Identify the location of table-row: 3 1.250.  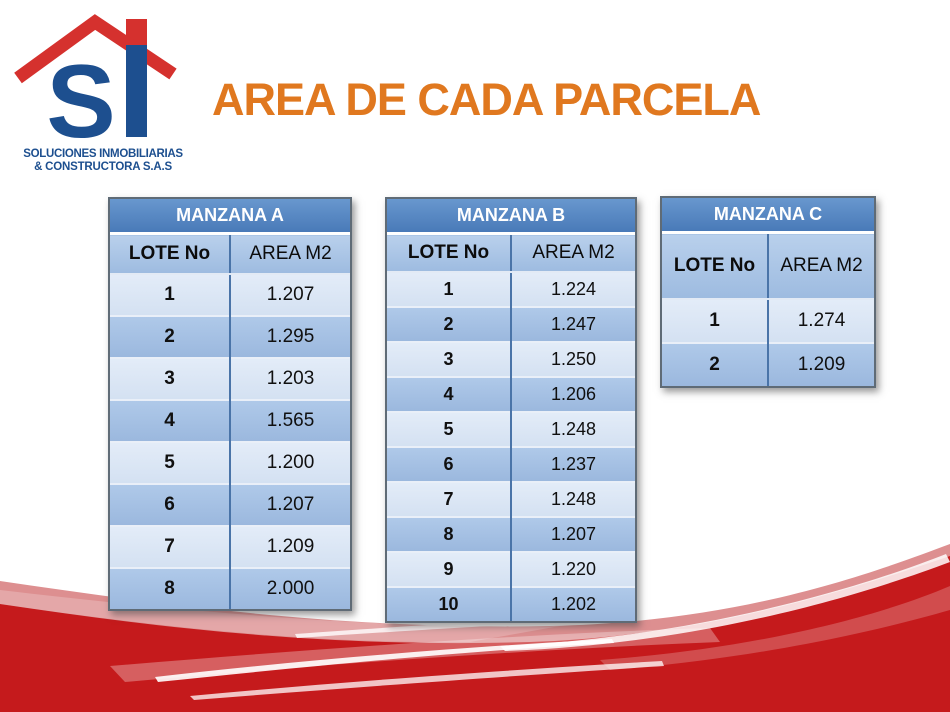
(511, 359).